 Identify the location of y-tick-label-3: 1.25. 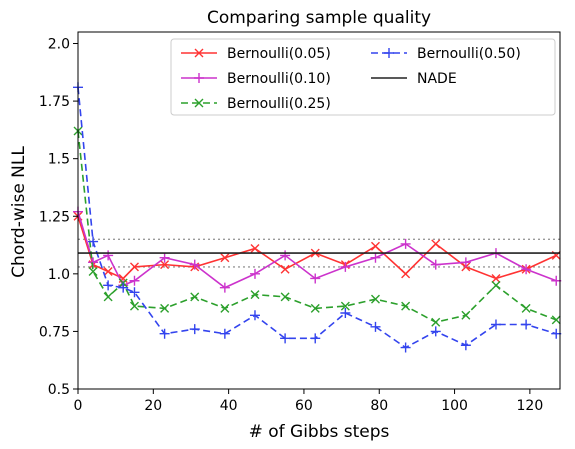
(54, 217).